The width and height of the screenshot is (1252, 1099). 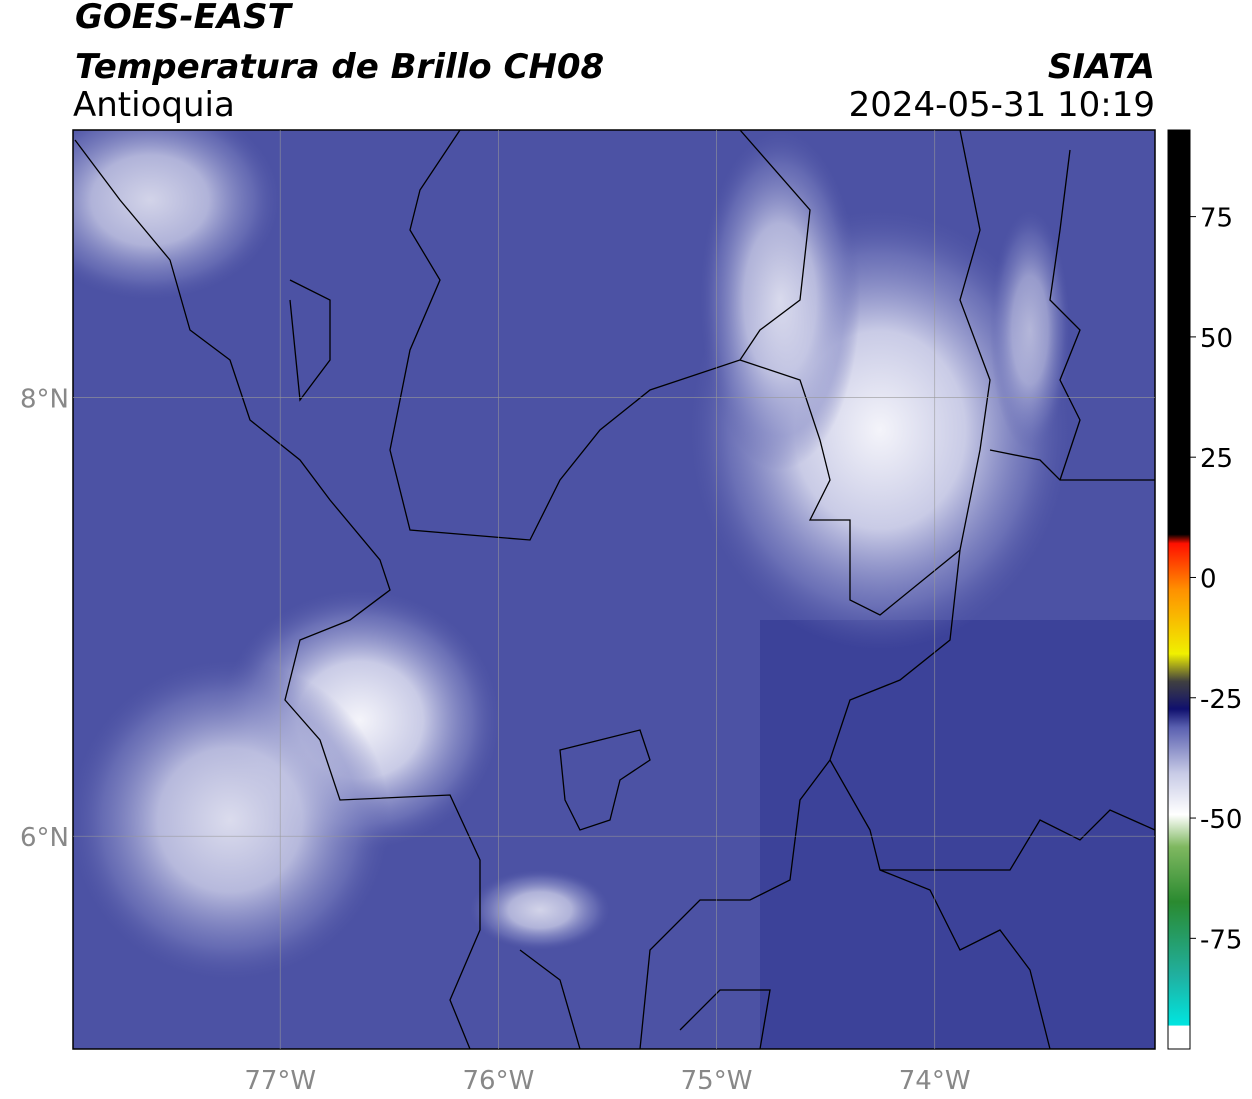 I want to click on lat-label: 8°N, so click(x=44, y=400).